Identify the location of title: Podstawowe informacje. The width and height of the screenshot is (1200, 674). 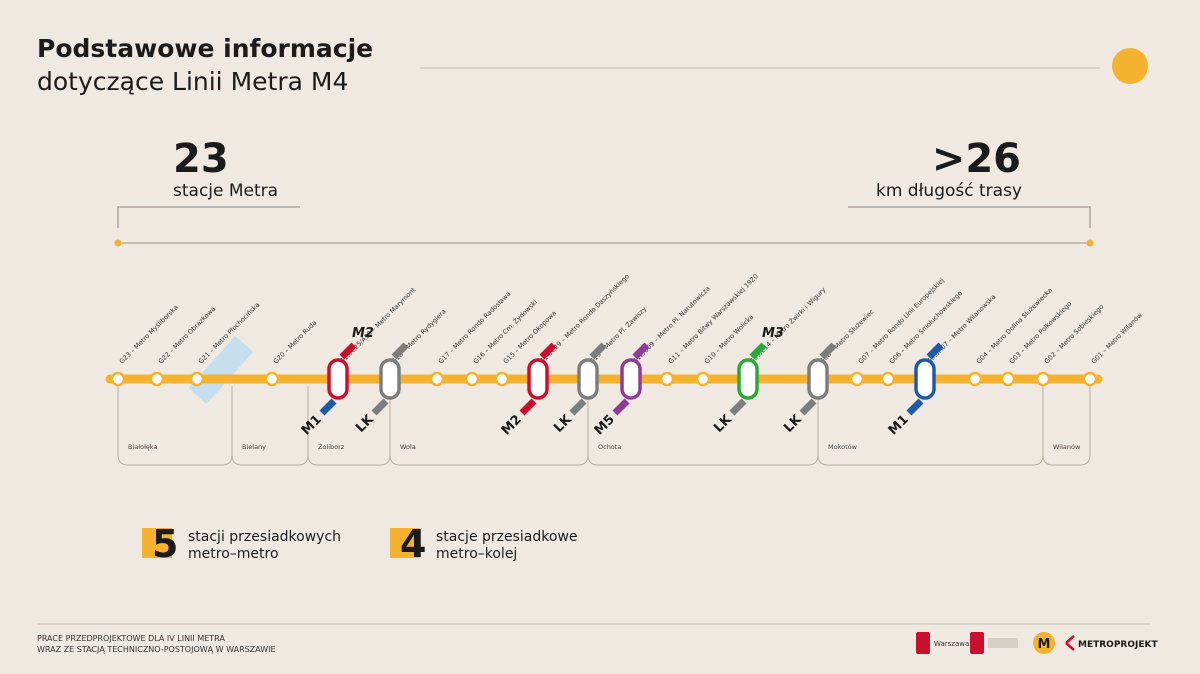
(205, 48).